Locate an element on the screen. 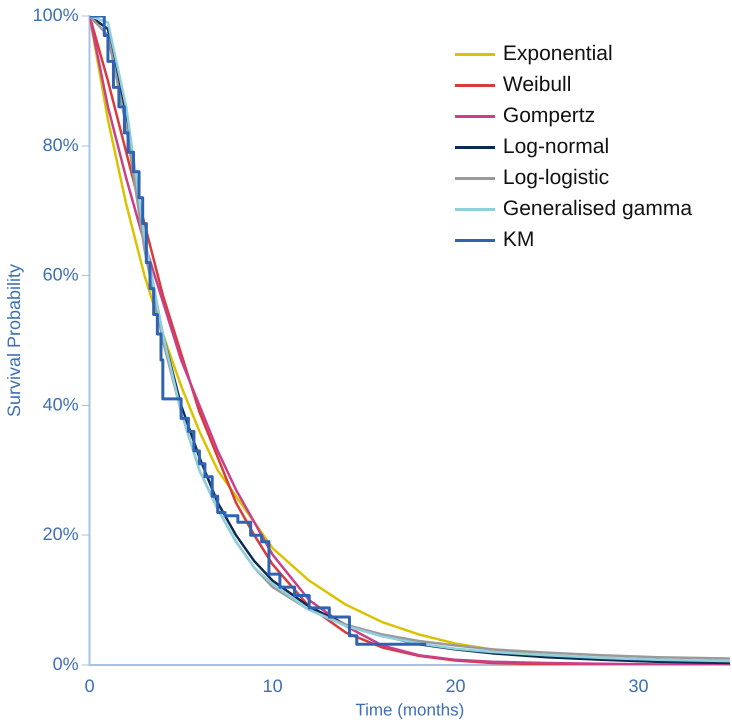 This screenshot has width=732, height=725. x-tick-label: 30 is located at coordinates (638, 686).